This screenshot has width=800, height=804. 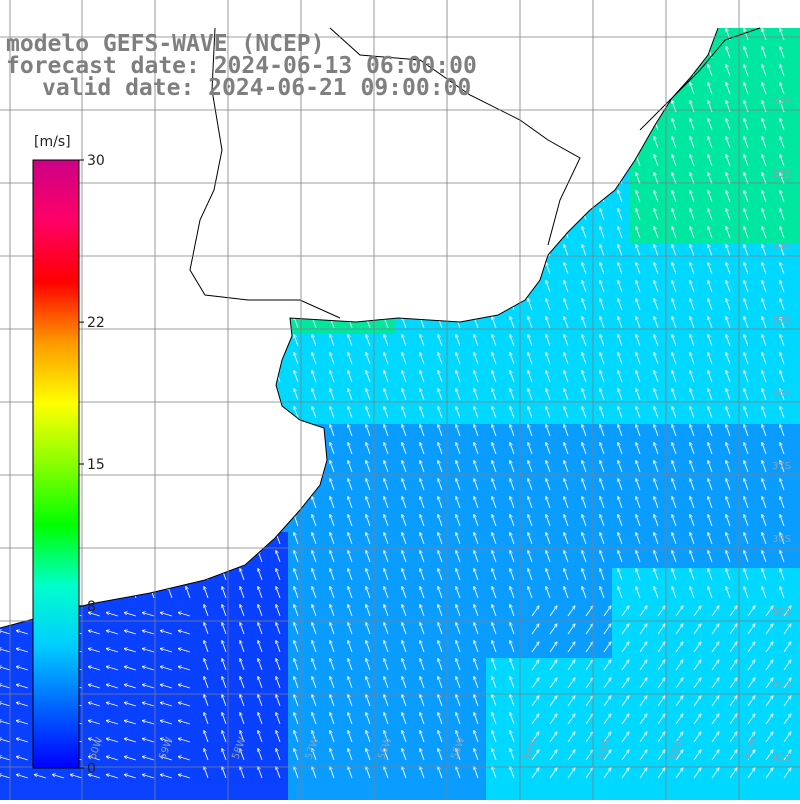 What do you see at coordinates (781, 539) in the screenshot?
I see `latitude-label: 38S` at bounding box center [781, 539].